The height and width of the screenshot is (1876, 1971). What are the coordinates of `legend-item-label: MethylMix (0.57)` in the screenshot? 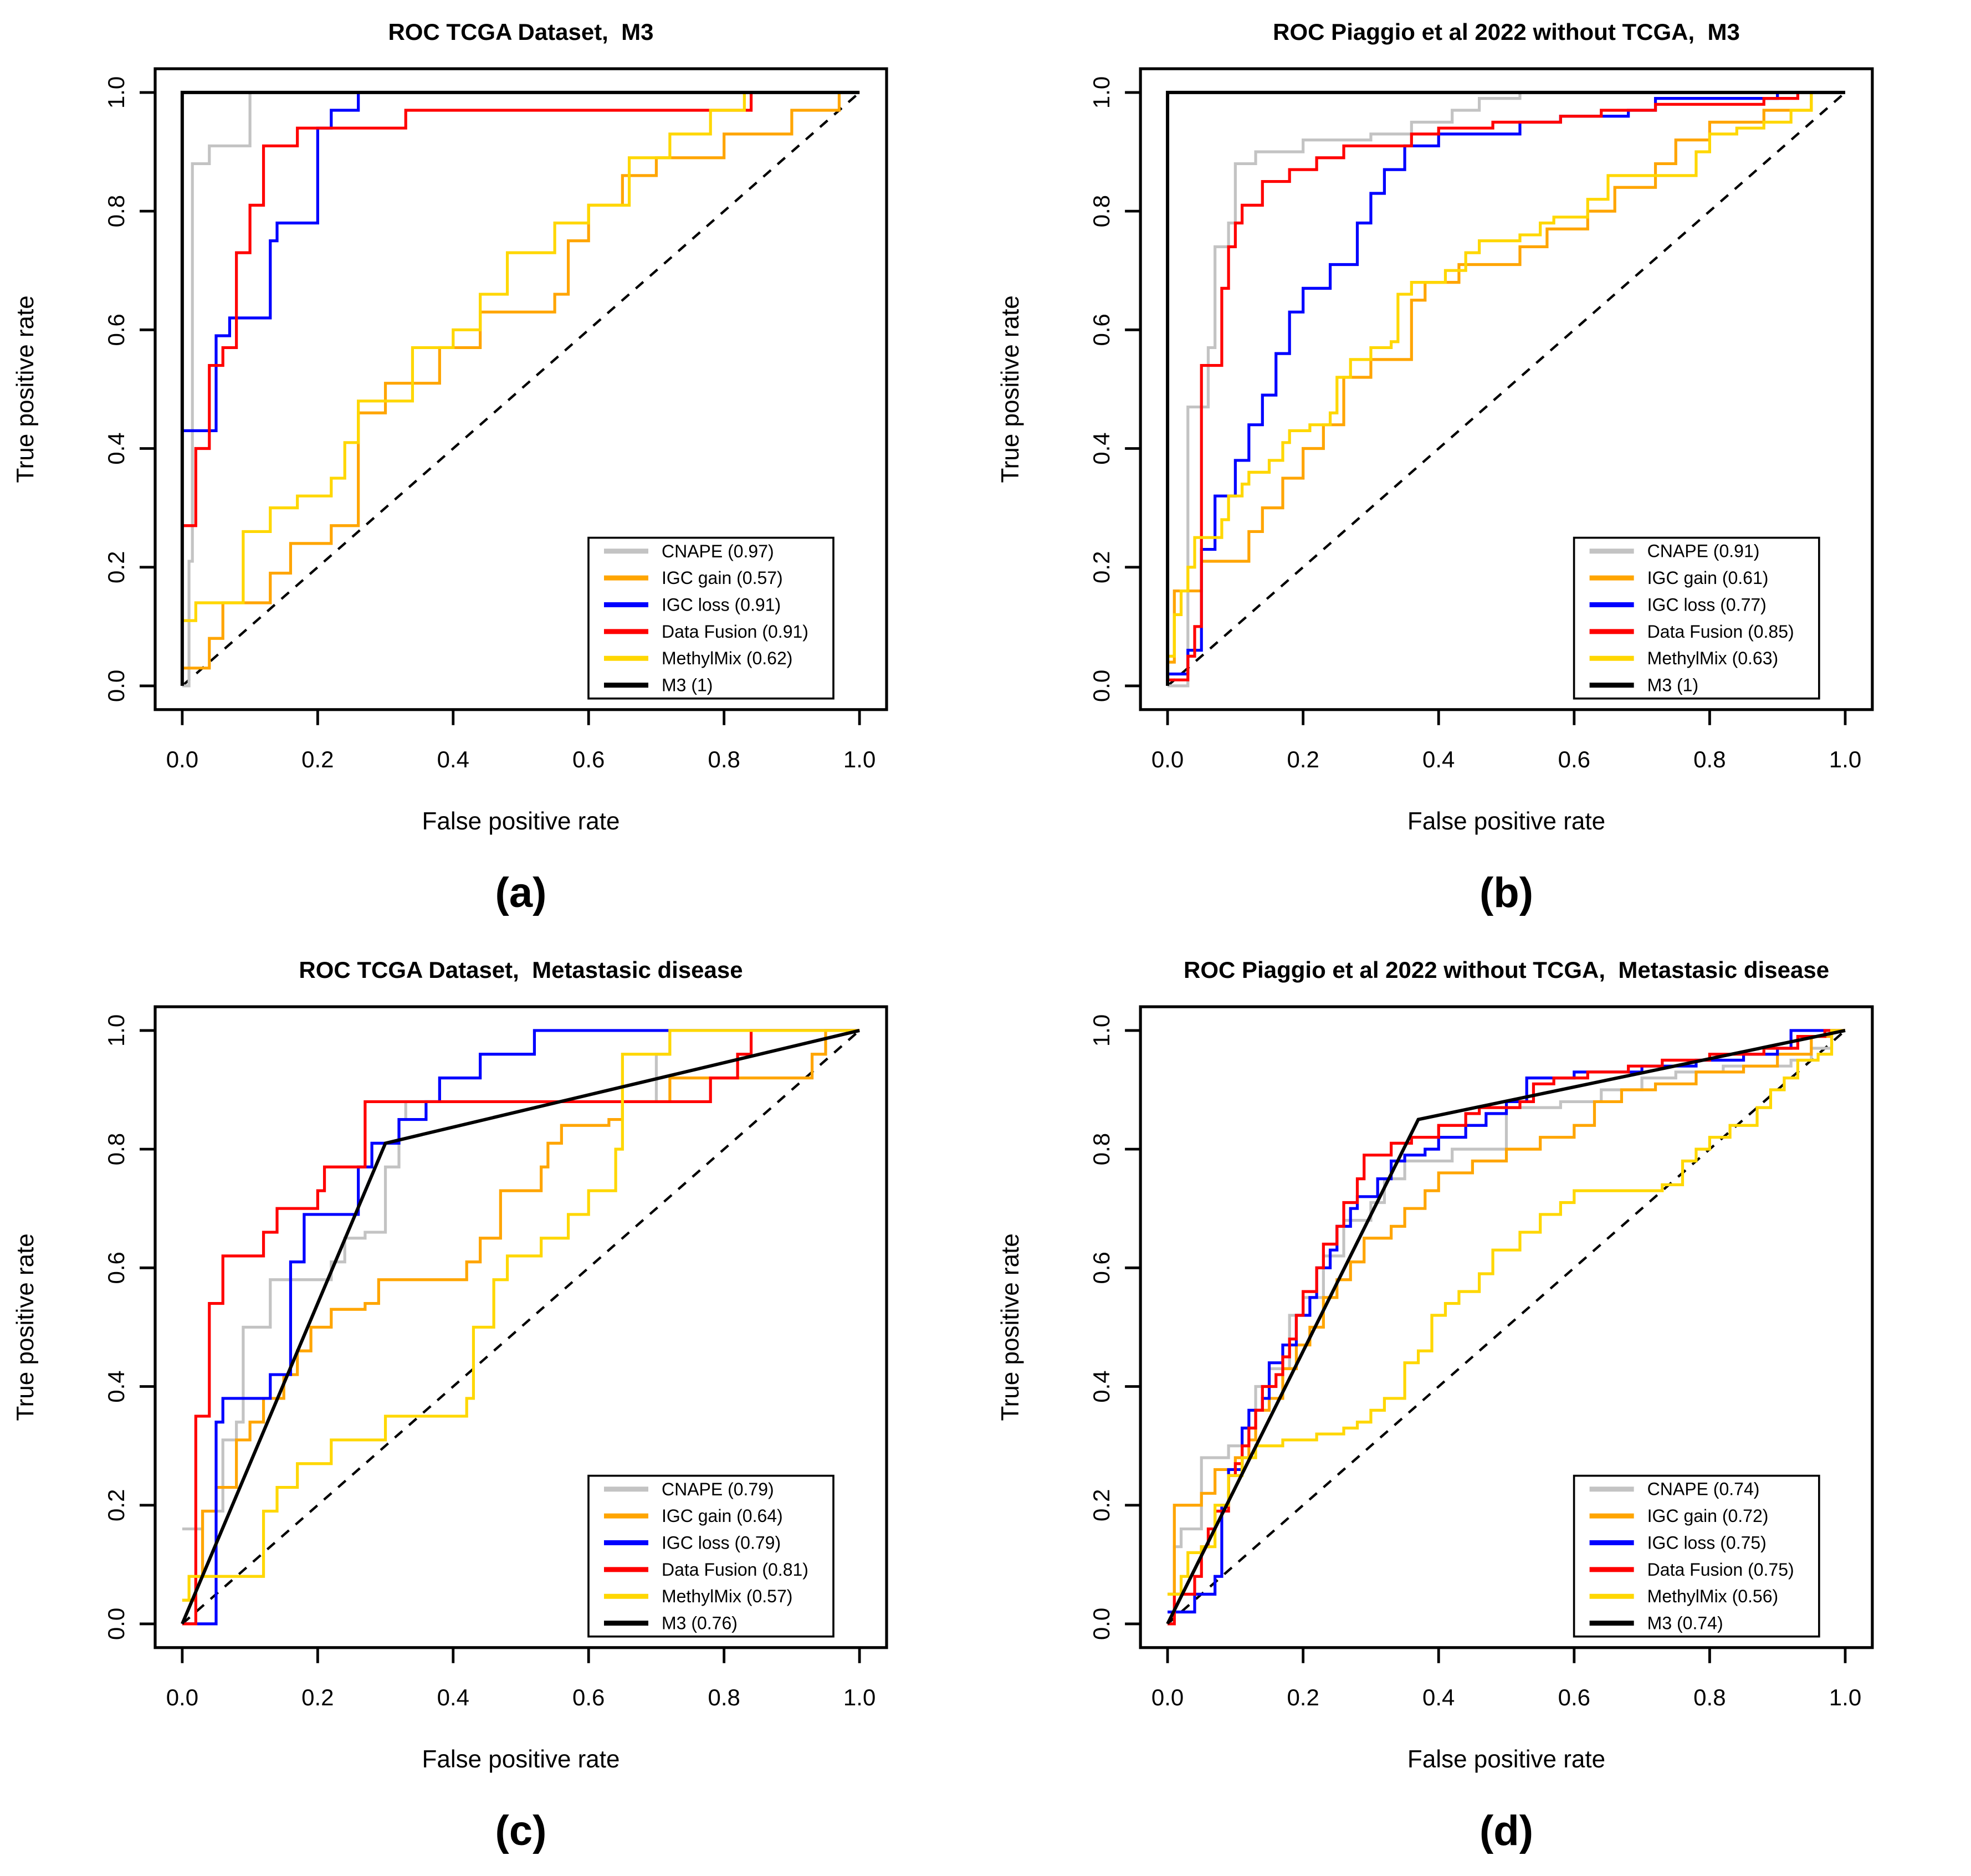 It's located at (727, 1596).